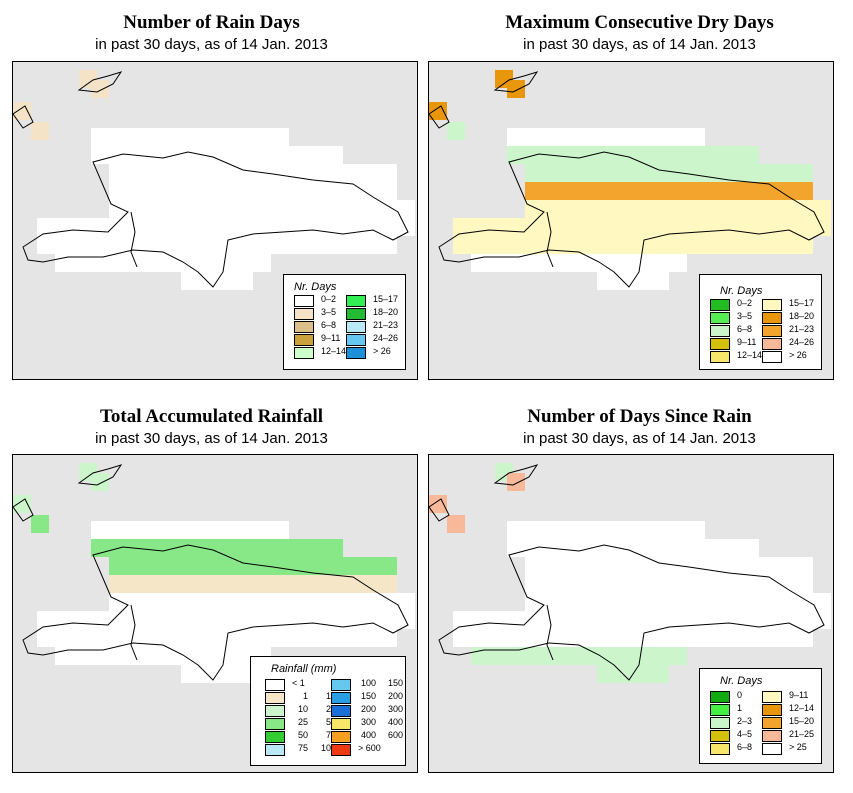 Image resolution: width=853 pixels, height=793 pixels. What do you see at coordinates (326, 735) in the screenshot?
I see `legend-label: 75` at bounding box center [326, 735].